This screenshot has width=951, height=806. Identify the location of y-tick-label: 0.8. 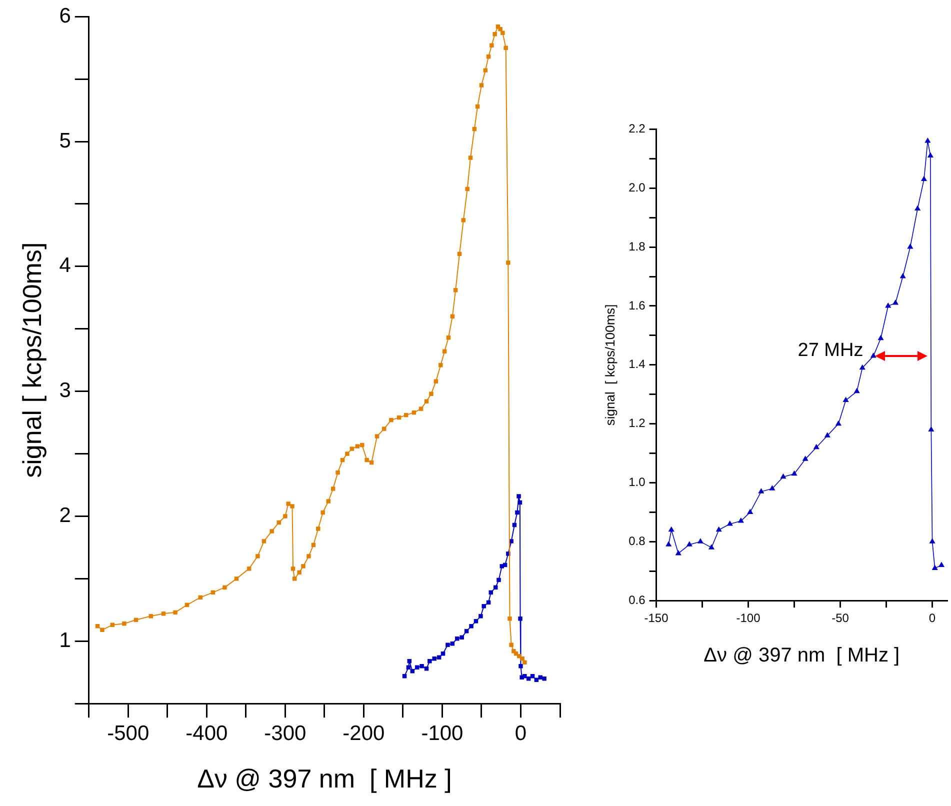
(637, 541).